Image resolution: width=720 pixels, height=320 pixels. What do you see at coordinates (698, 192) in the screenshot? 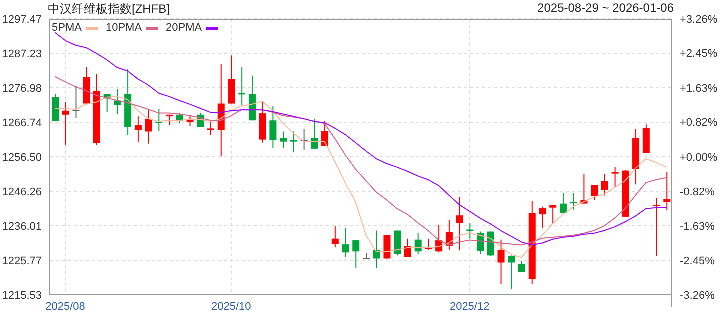
I see `y2-tick-label: -0.82%` at bounding box center [698, 192].